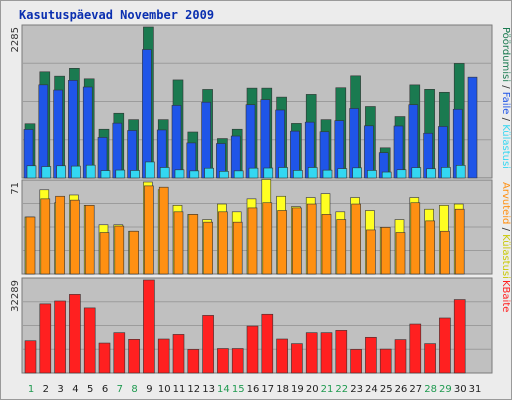  Describe the element at coordinates (76, 172) in the screenshot. I see `bar-Külastusi-4` at that location.